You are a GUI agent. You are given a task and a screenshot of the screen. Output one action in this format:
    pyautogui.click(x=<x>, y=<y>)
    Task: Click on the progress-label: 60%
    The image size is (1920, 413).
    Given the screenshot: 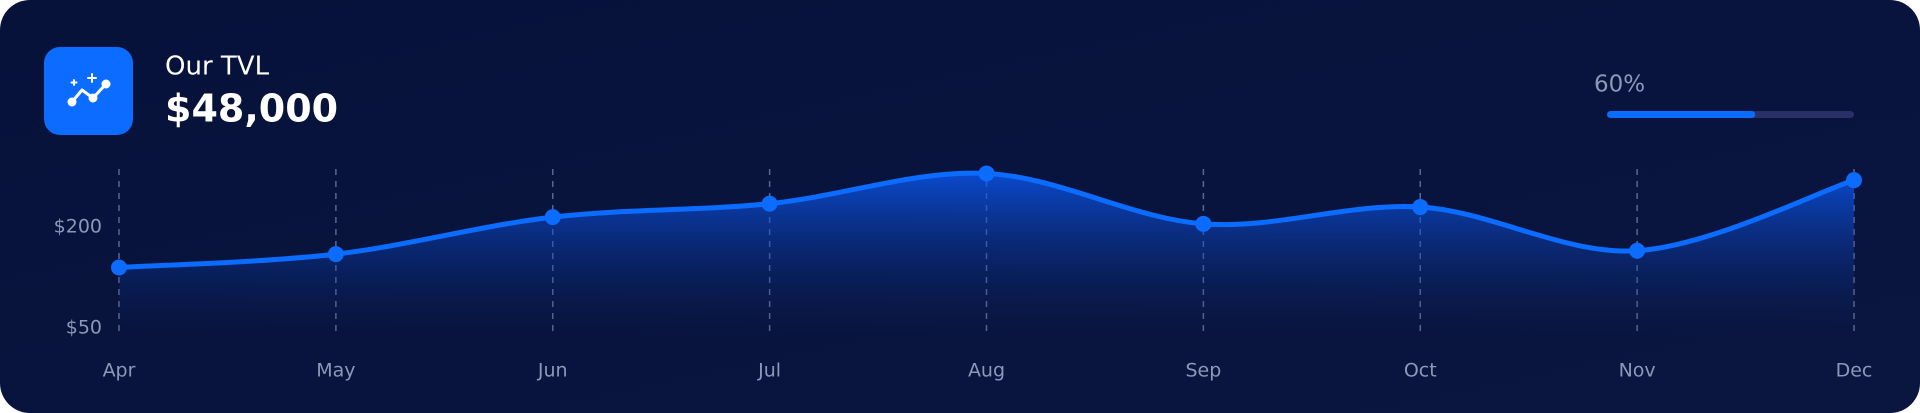 What is the action you would take?
    pyautogui.click(x=1619, y=85)
    